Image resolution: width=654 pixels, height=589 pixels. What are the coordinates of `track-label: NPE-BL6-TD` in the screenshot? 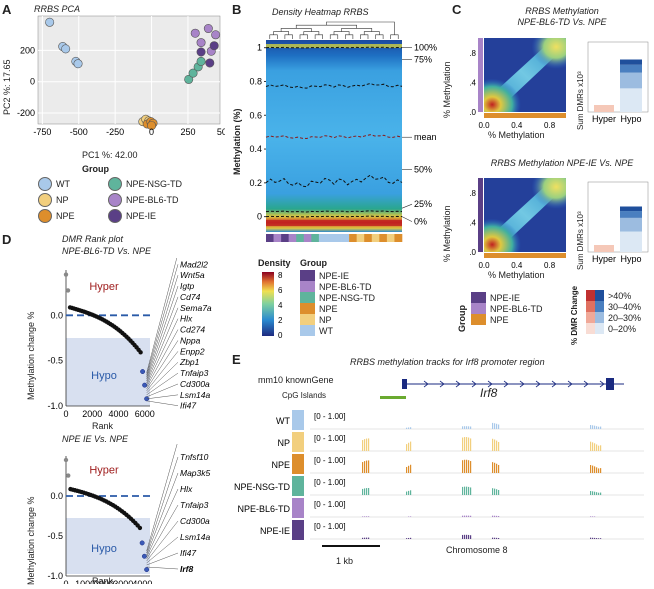 It's located at (263, 509).